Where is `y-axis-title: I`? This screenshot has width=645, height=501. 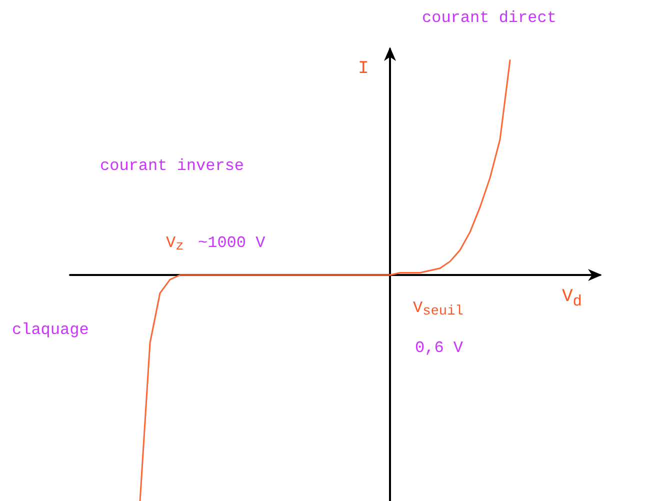
y-axis-title: I is located at coordinates (363, 69).